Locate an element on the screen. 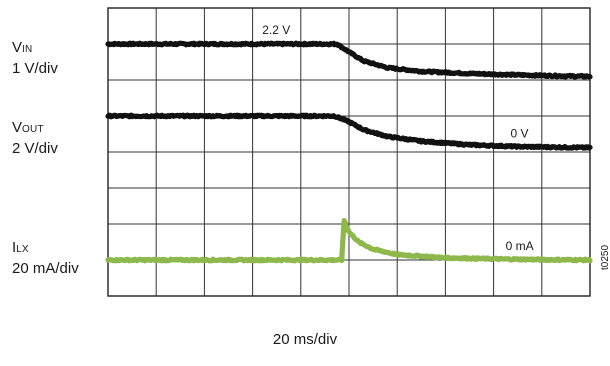  vout-subscript: OUT is located at coordinates (33, 129).